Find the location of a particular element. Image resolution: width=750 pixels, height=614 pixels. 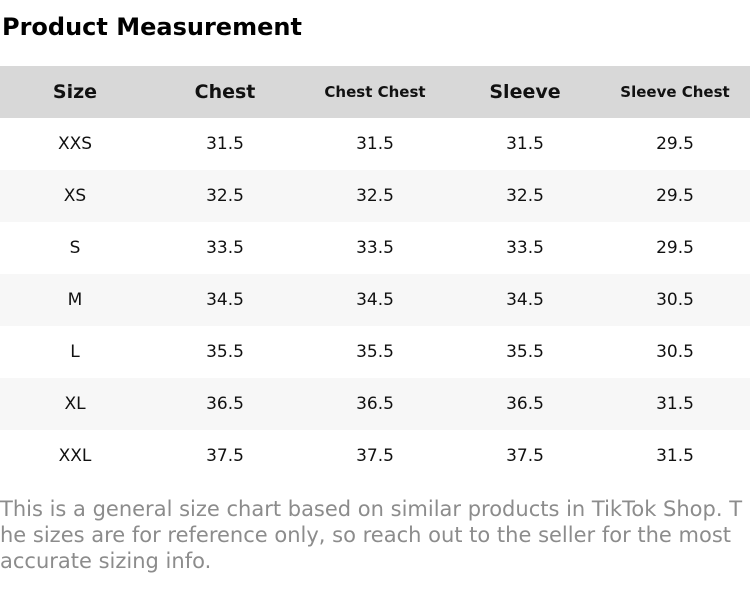

column-header-size: Size is located at coordinates (75, 92).